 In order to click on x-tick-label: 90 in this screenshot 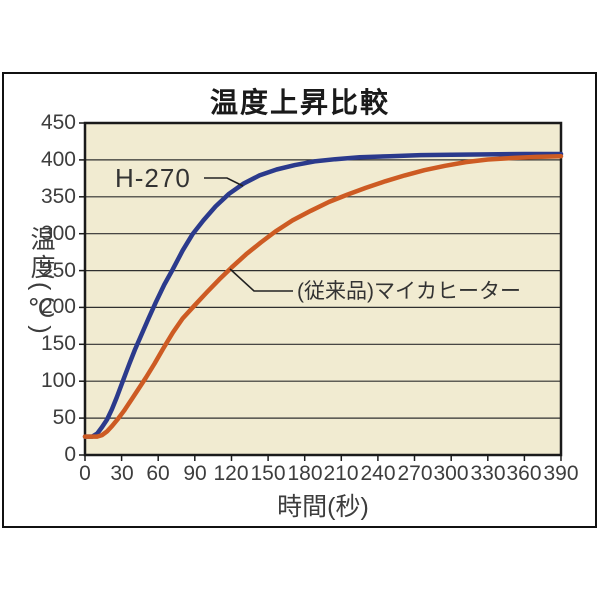, I will do `click(195, 473)`.